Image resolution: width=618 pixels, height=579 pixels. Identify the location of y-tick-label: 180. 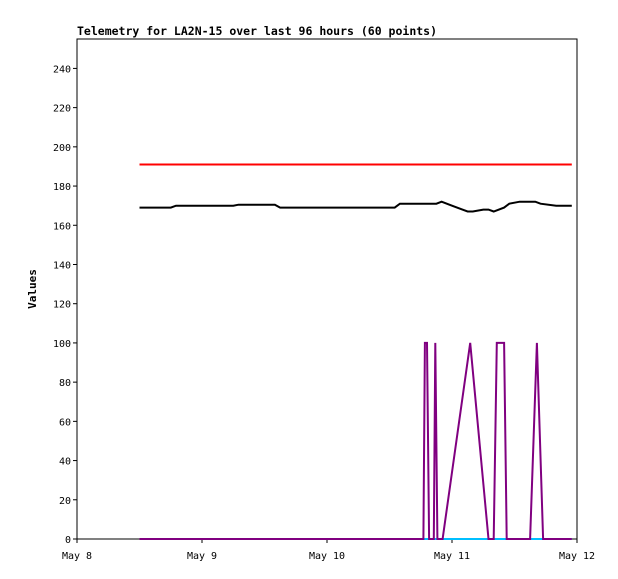
(62, 187).